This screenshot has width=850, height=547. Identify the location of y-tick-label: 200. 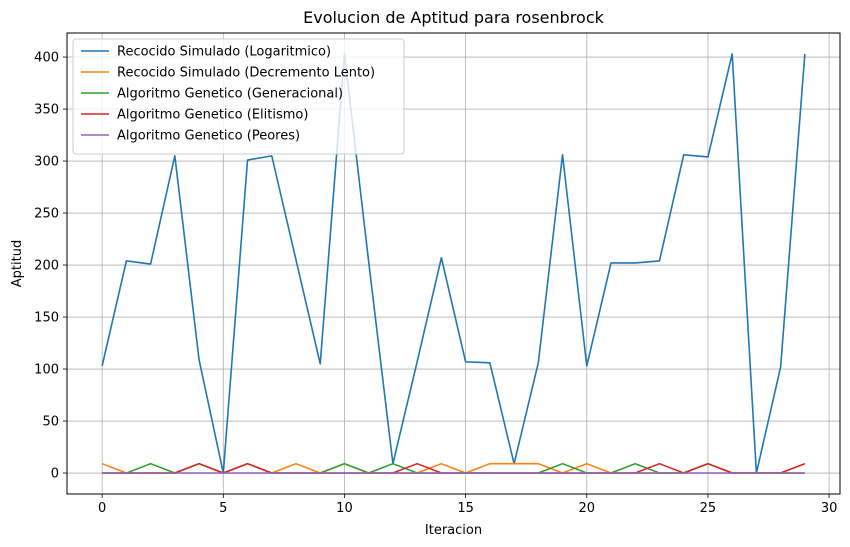
(46, 266).